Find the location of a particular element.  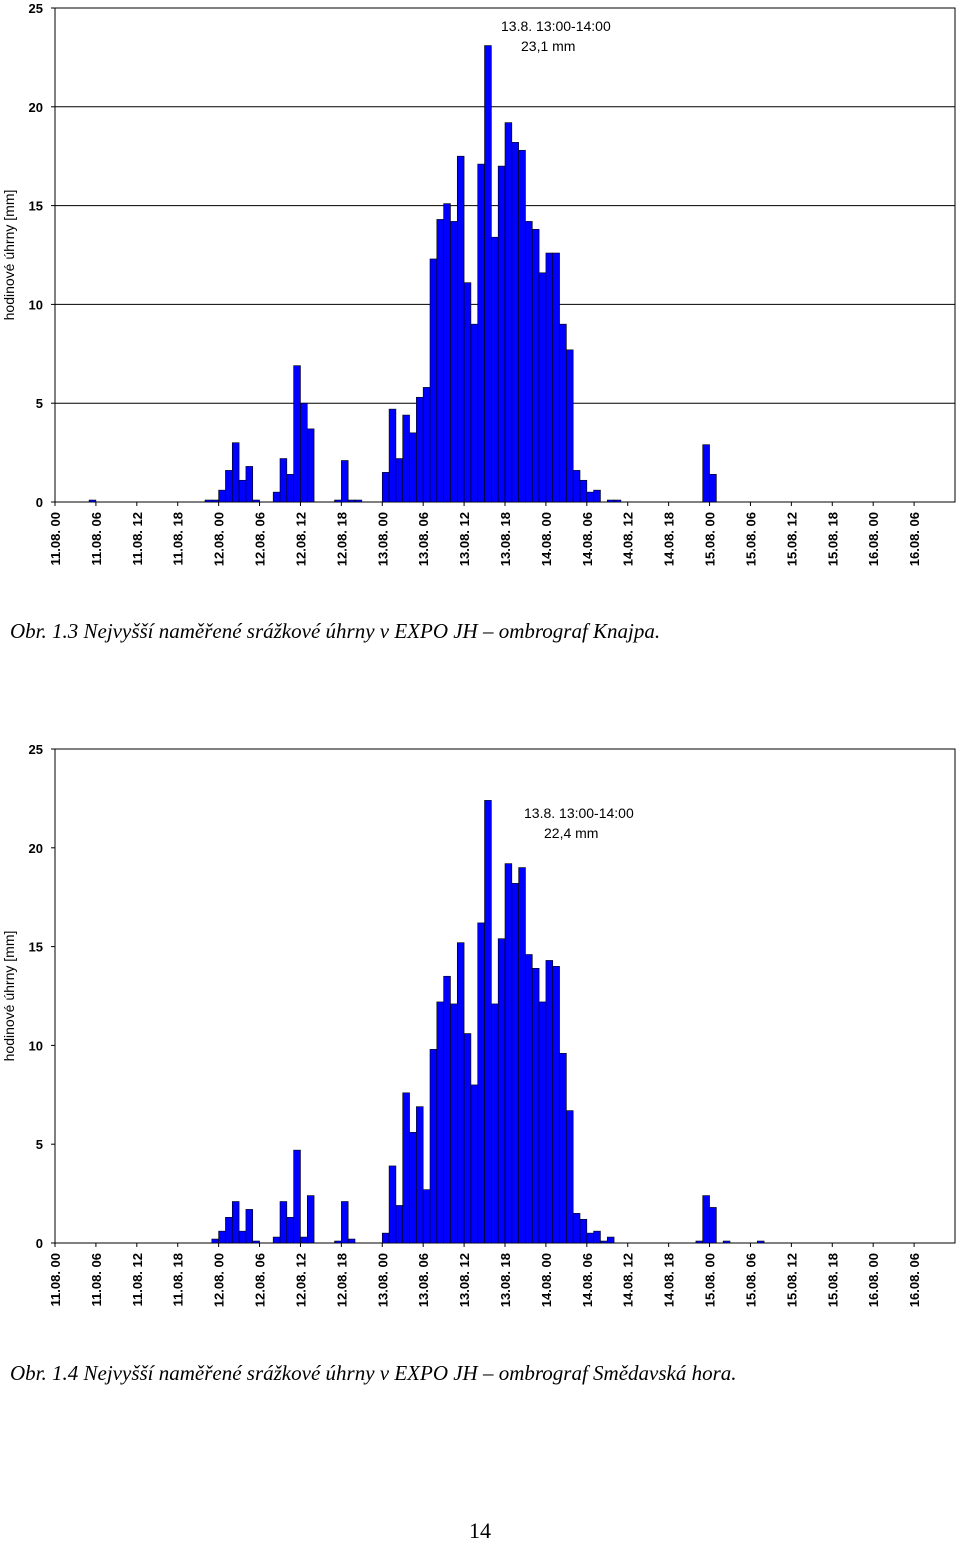

x-tick-label: 12.08. 12 is located at coordinates (300, 539).